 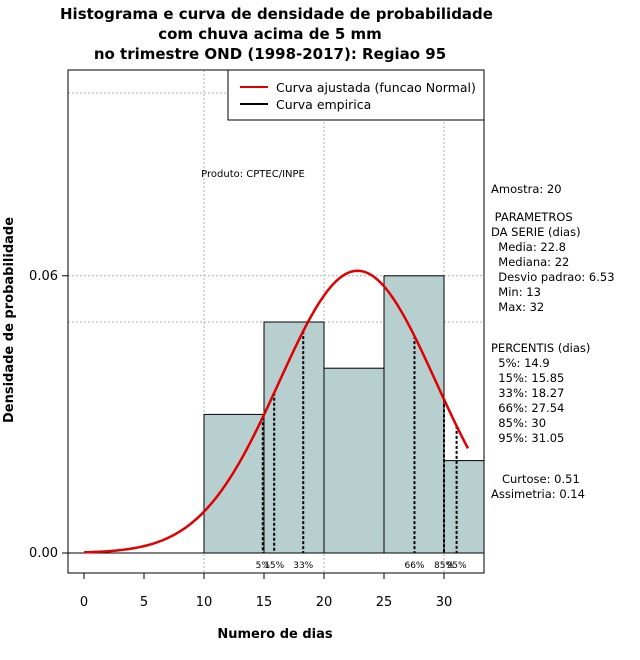 What do you see at coordinates (275, 634) in the screenshot?
I see `x-axis-label: Numero de dias` at bounding box center [275, 634].